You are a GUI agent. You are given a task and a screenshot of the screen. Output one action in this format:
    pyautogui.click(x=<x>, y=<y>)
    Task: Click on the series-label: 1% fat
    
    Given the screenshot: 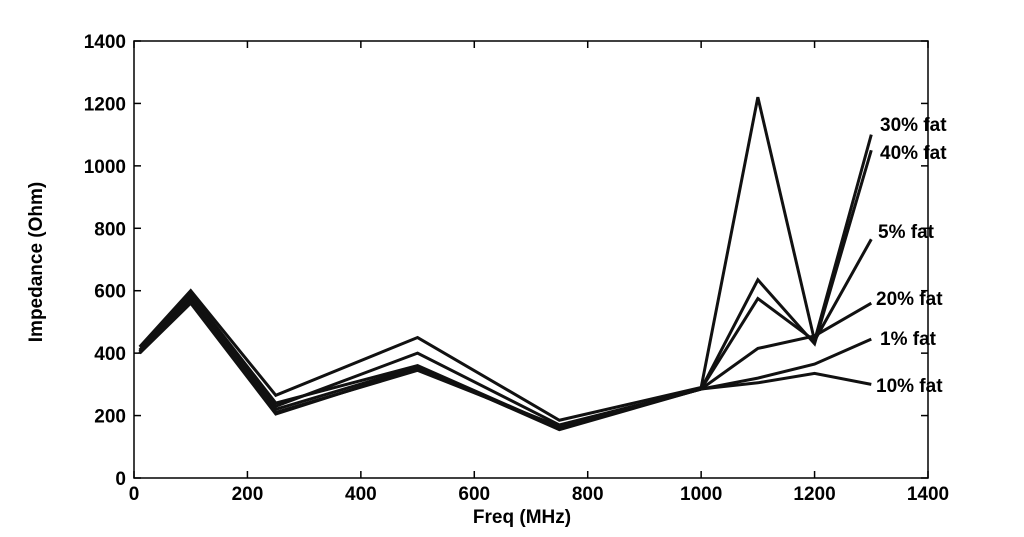 What is the action you would take?
    pyautogui.click(x=908, y=339)
    